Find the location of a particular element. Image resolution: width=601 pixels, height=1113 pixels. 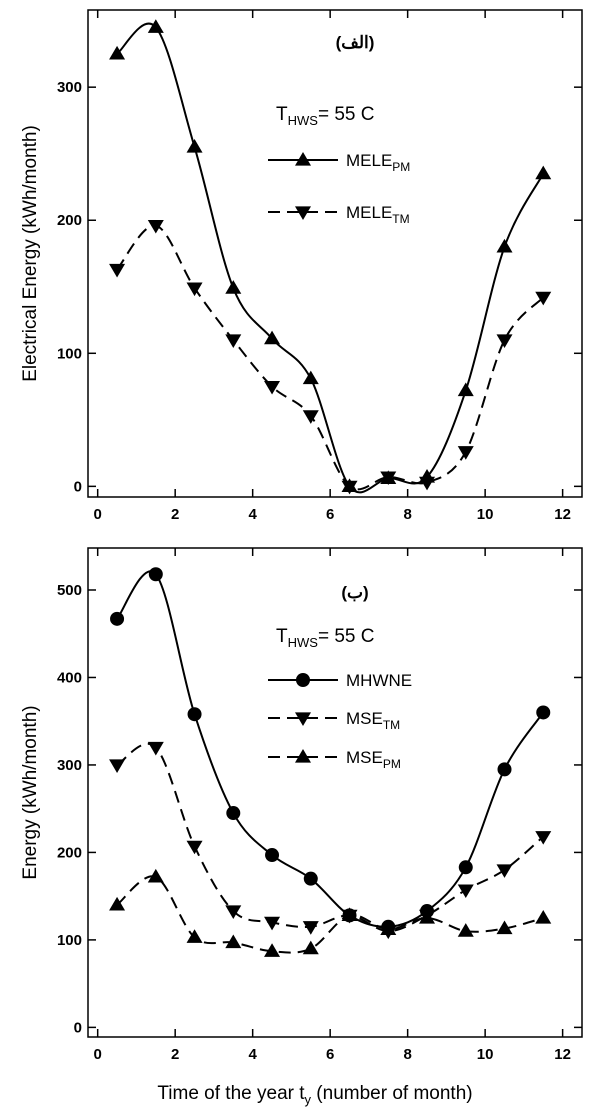

x-tick-label: 0 is located at coordinates (98, 1054).